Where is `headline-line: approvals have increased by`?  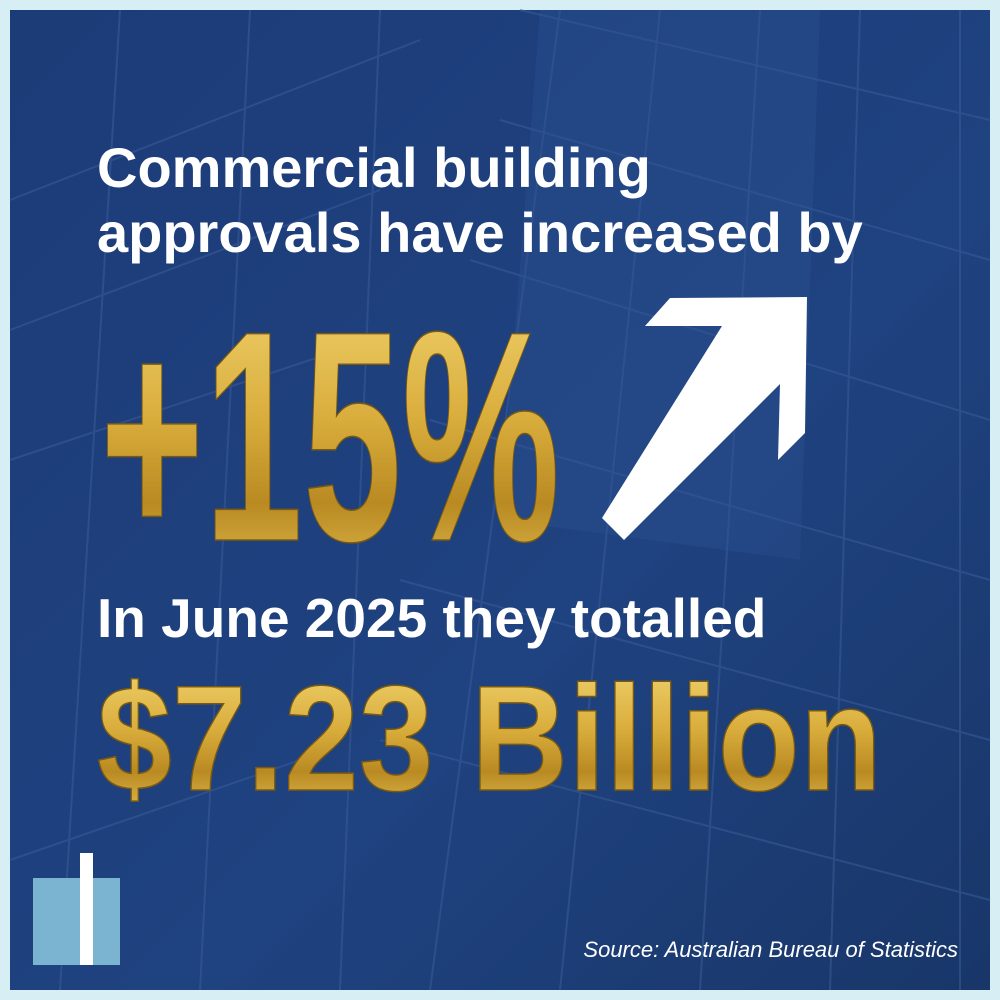 headline-line: approvals have increased by is located at coordinates (480, 232).